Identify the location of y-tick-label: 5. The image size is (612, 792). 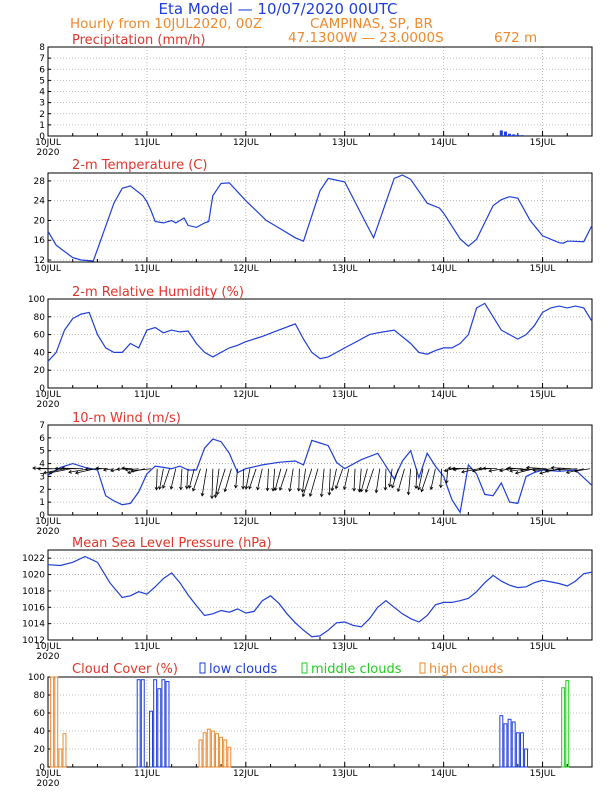
(42, 452).